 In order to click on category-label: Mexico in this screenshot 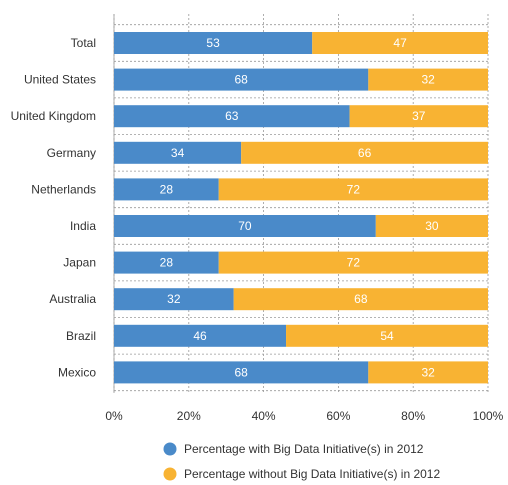, I will do `click(77, 372)`.